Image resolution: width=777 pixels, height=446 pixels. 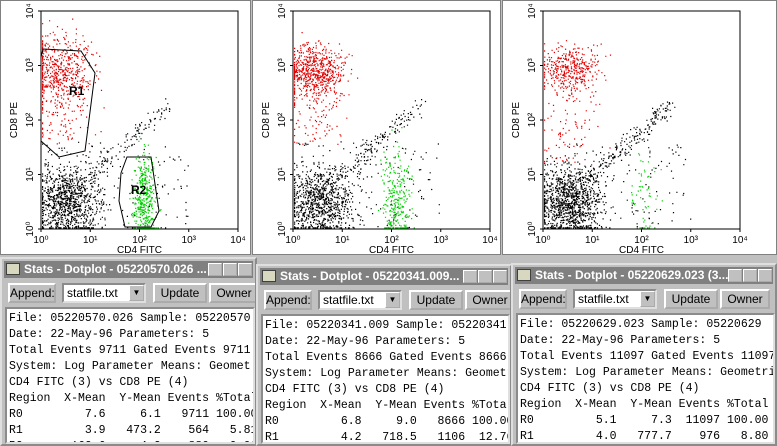 What do you see at coordinates (130, 318) in the screenshot?
I see `stats-line: File: 05220570.026 Sample: 05220570` at bounding box center [130, 318].